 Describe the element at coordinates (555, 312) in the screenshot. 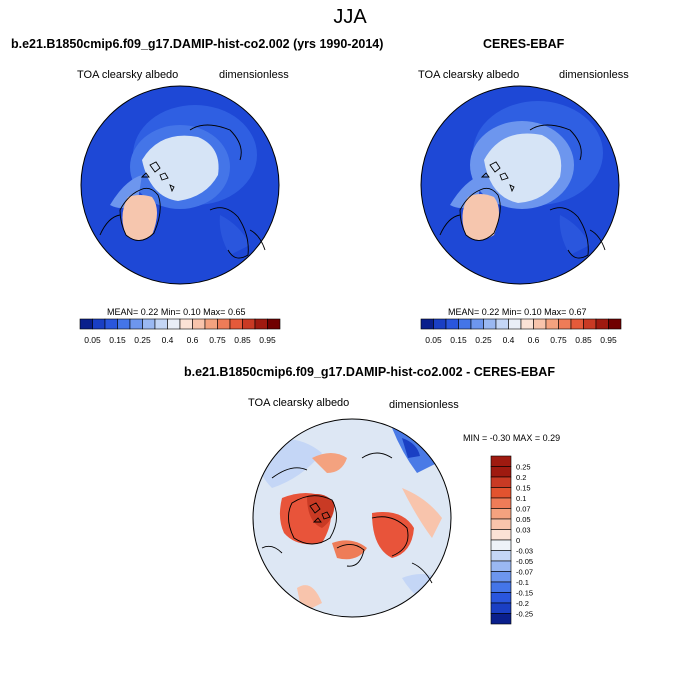

I see `max-label: Max=` at that location.